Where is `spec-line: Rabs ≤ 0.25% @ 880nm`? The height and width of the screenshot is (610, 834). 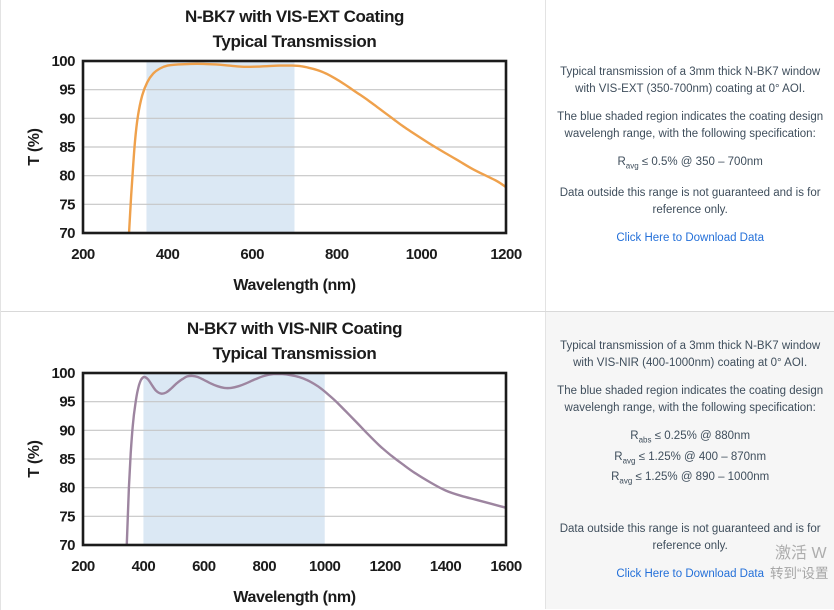 spec-line: Rabs ≤ 0.25% @ 880nm is located at coordinates (690, 437).